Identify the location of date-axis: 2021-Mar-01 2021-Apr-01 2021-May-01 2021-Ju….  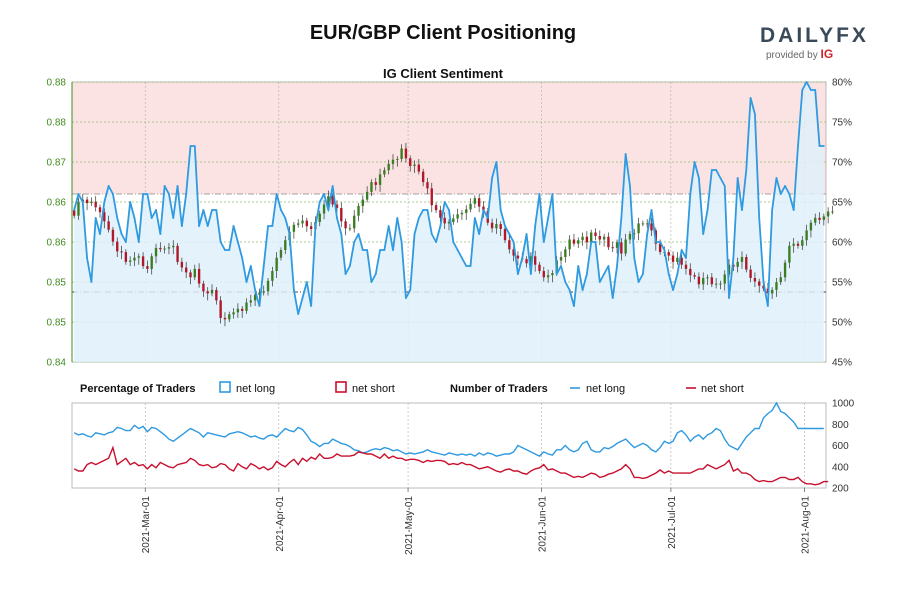
(476, 521).